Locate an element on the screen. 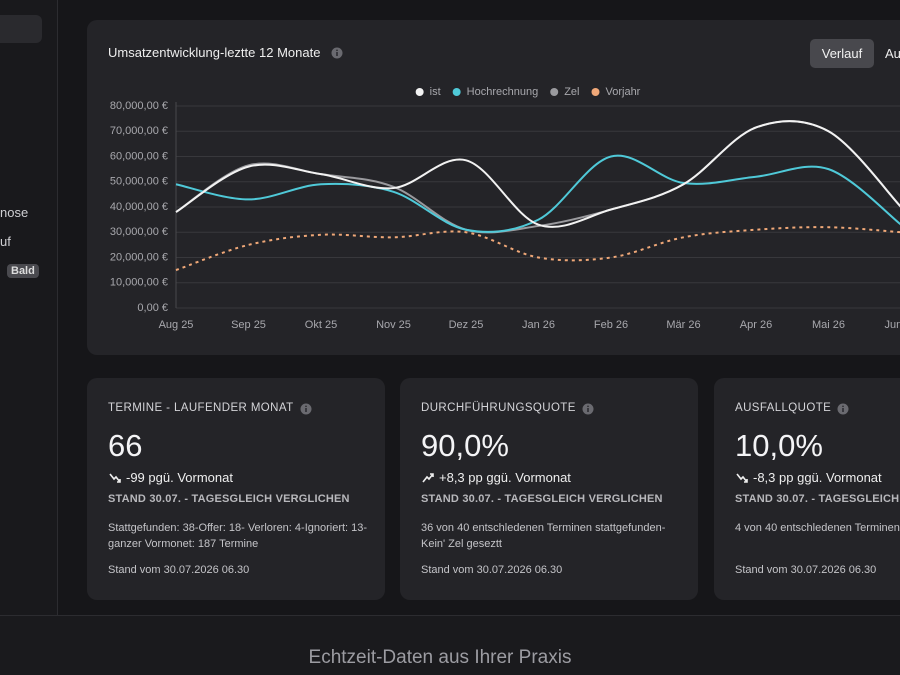  legend-item: Vorjahr is located at coordinates (616, 92).